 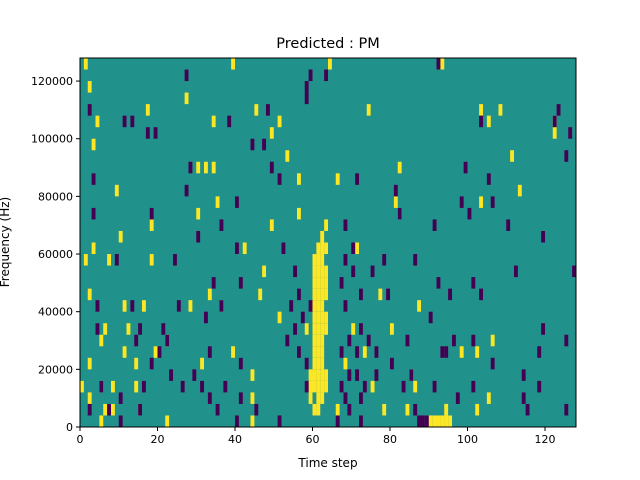 I want to click on y-tick-label: 60000, so click(x=55, y=254).